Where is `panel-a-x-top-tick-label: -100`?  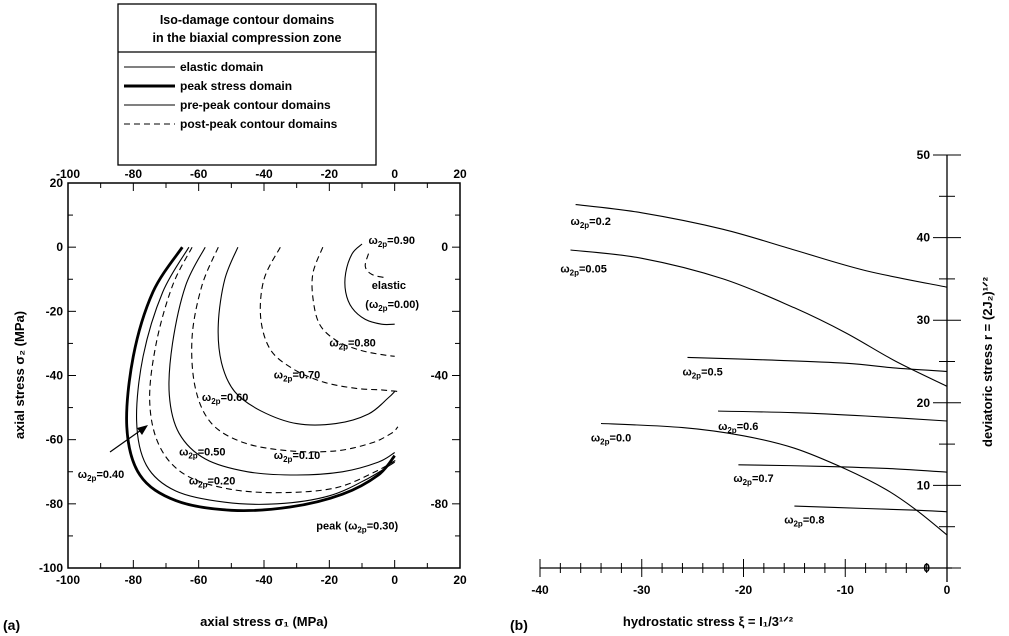
panel-a-x-top-tick-label: -100 is located at coordinates (68, 174).